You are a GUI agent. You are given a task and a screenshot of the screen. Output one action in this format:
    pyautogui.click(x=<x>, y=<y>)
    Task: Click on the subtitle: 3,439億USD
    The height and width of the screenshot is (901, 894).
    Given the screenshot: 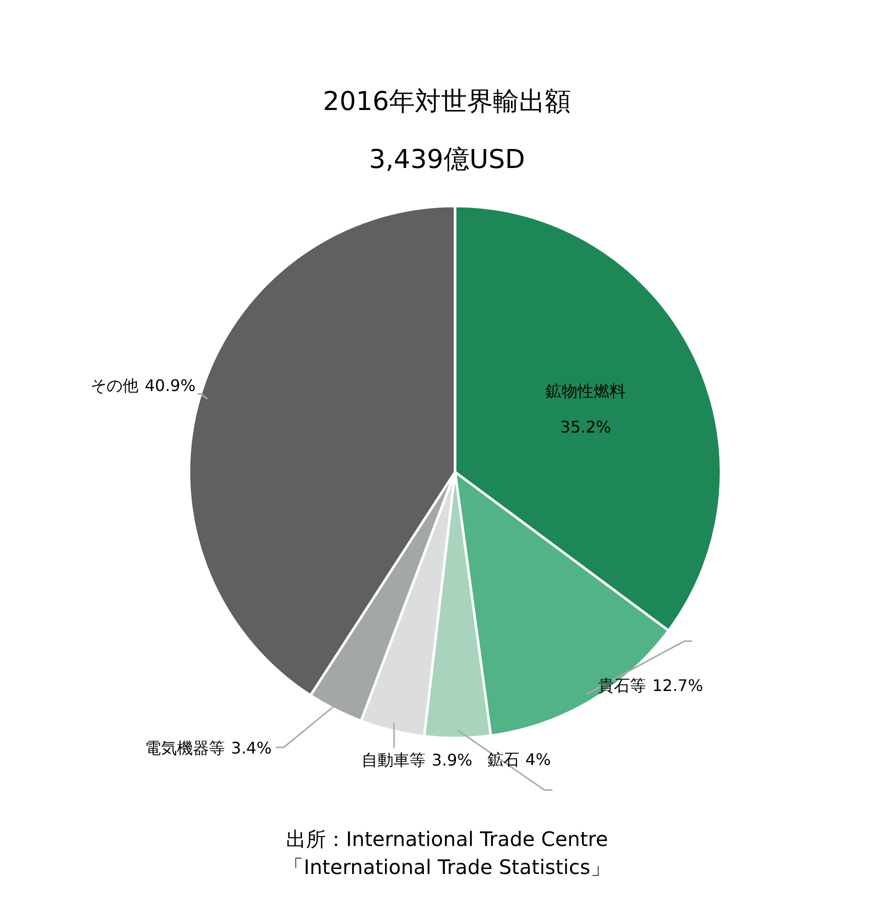 What is the action you would take?
    pyautogui.click(x=447, y=160)
    